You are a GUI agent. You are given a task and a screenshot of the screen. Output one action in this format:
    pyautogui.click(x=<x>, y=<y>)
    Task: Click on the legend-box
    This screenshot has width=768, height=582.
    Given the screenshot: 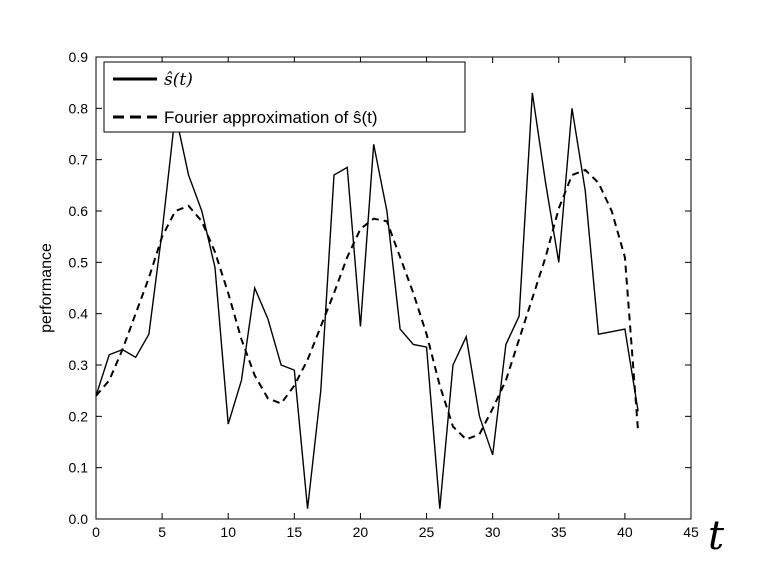 What is the action you would take?
    pyautogui.click(x=284, y=97)
    